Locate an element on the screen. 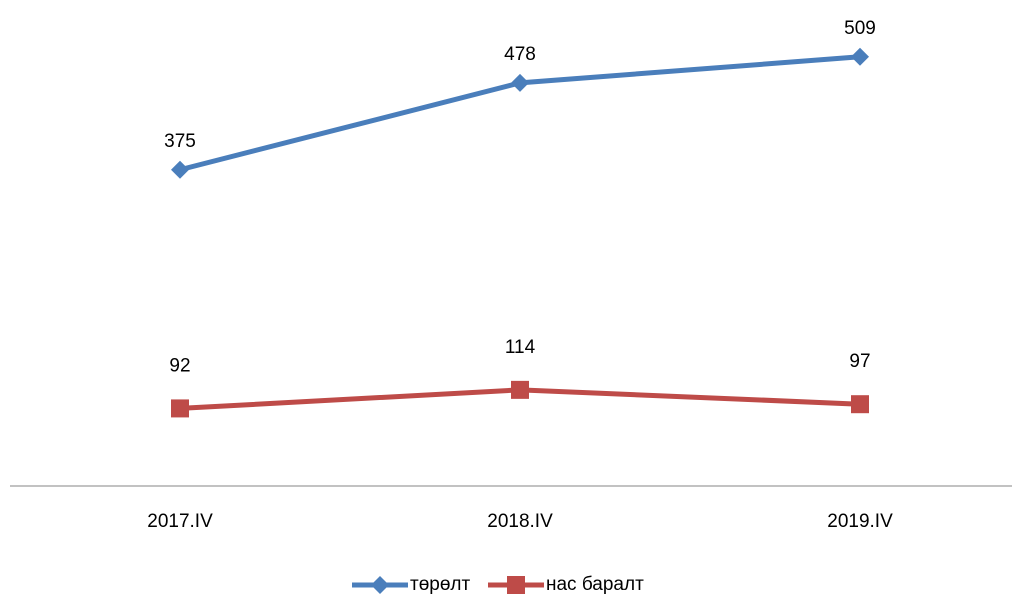 The height and width of the screenshot is (601, 1017). x-tick-label: 2017.IV is located at coordinates (180, 521).